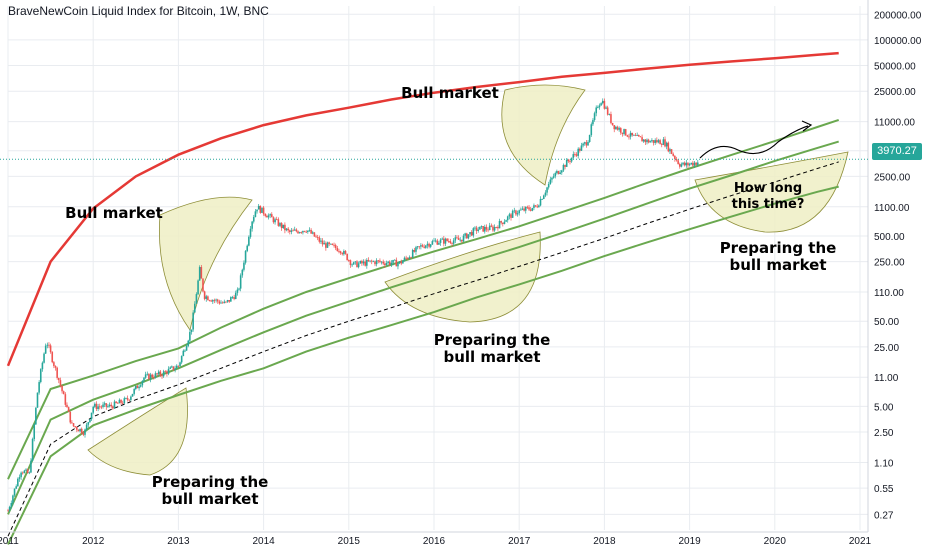 Image resolution: width=932 pixels, height=555 pixels. What do you see at coordinates (768, 197) in the screenshot?
I see `annotation-how-long: How long this time?` at bounding box center [768, 197].